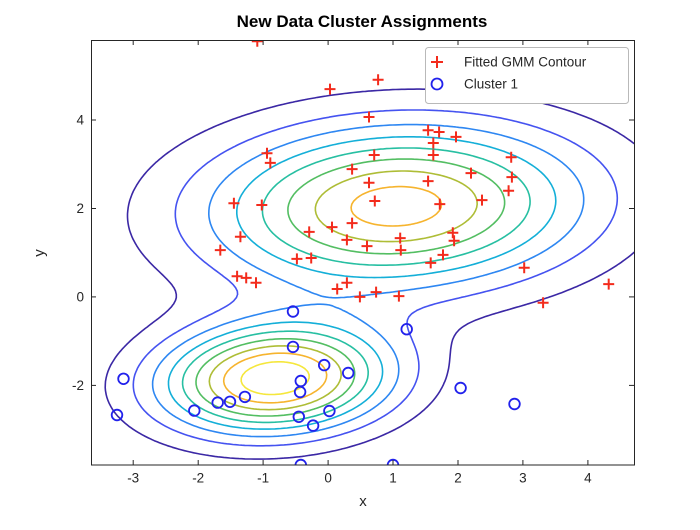 Image resolution: width=700 pixels, height=530 pixels. I want to click on y-tick-label: 2, so click(80, 208).